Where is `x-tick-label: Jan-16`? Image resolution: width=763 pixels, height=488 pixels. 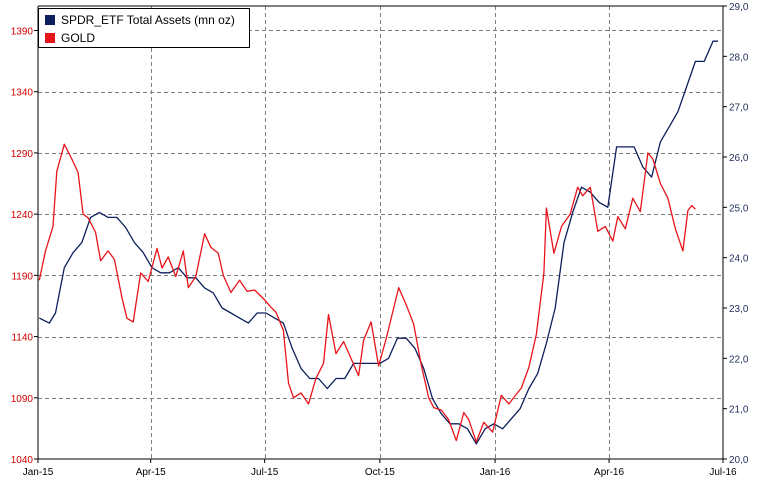
x-tick-label: Jan-16 is located at coordinates (495, 472).